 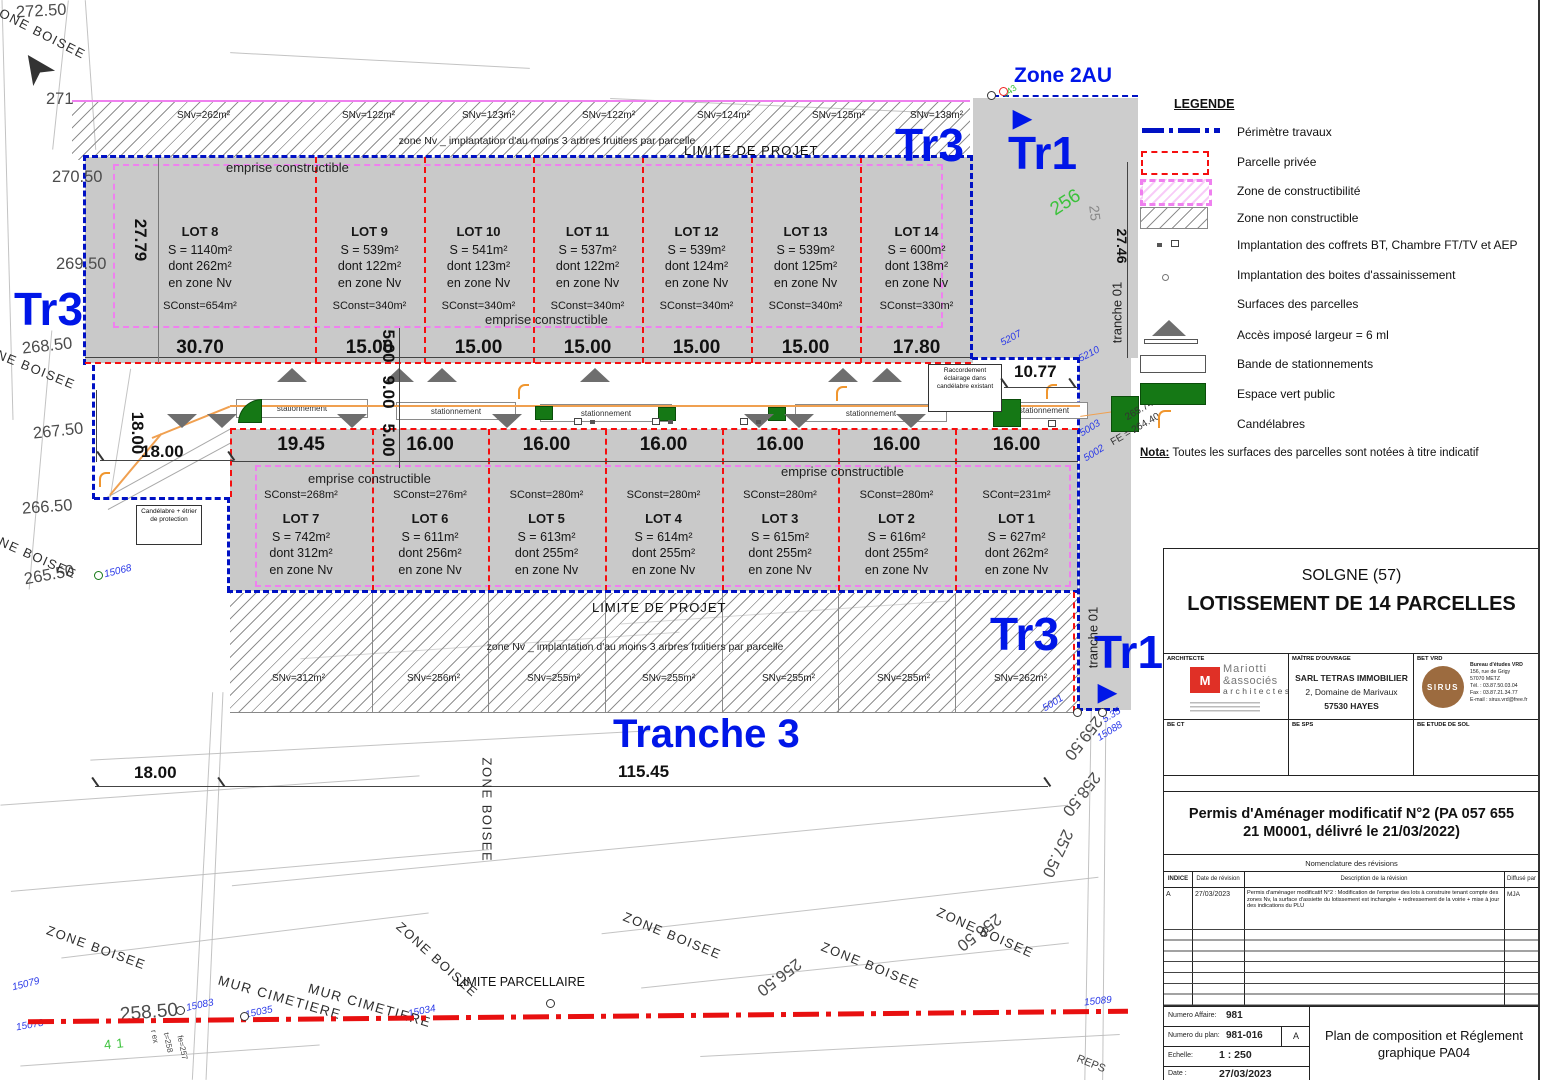 I want to click on be-sol-label: BE ETUDE DE SOL, so click(x=1443, y=725).